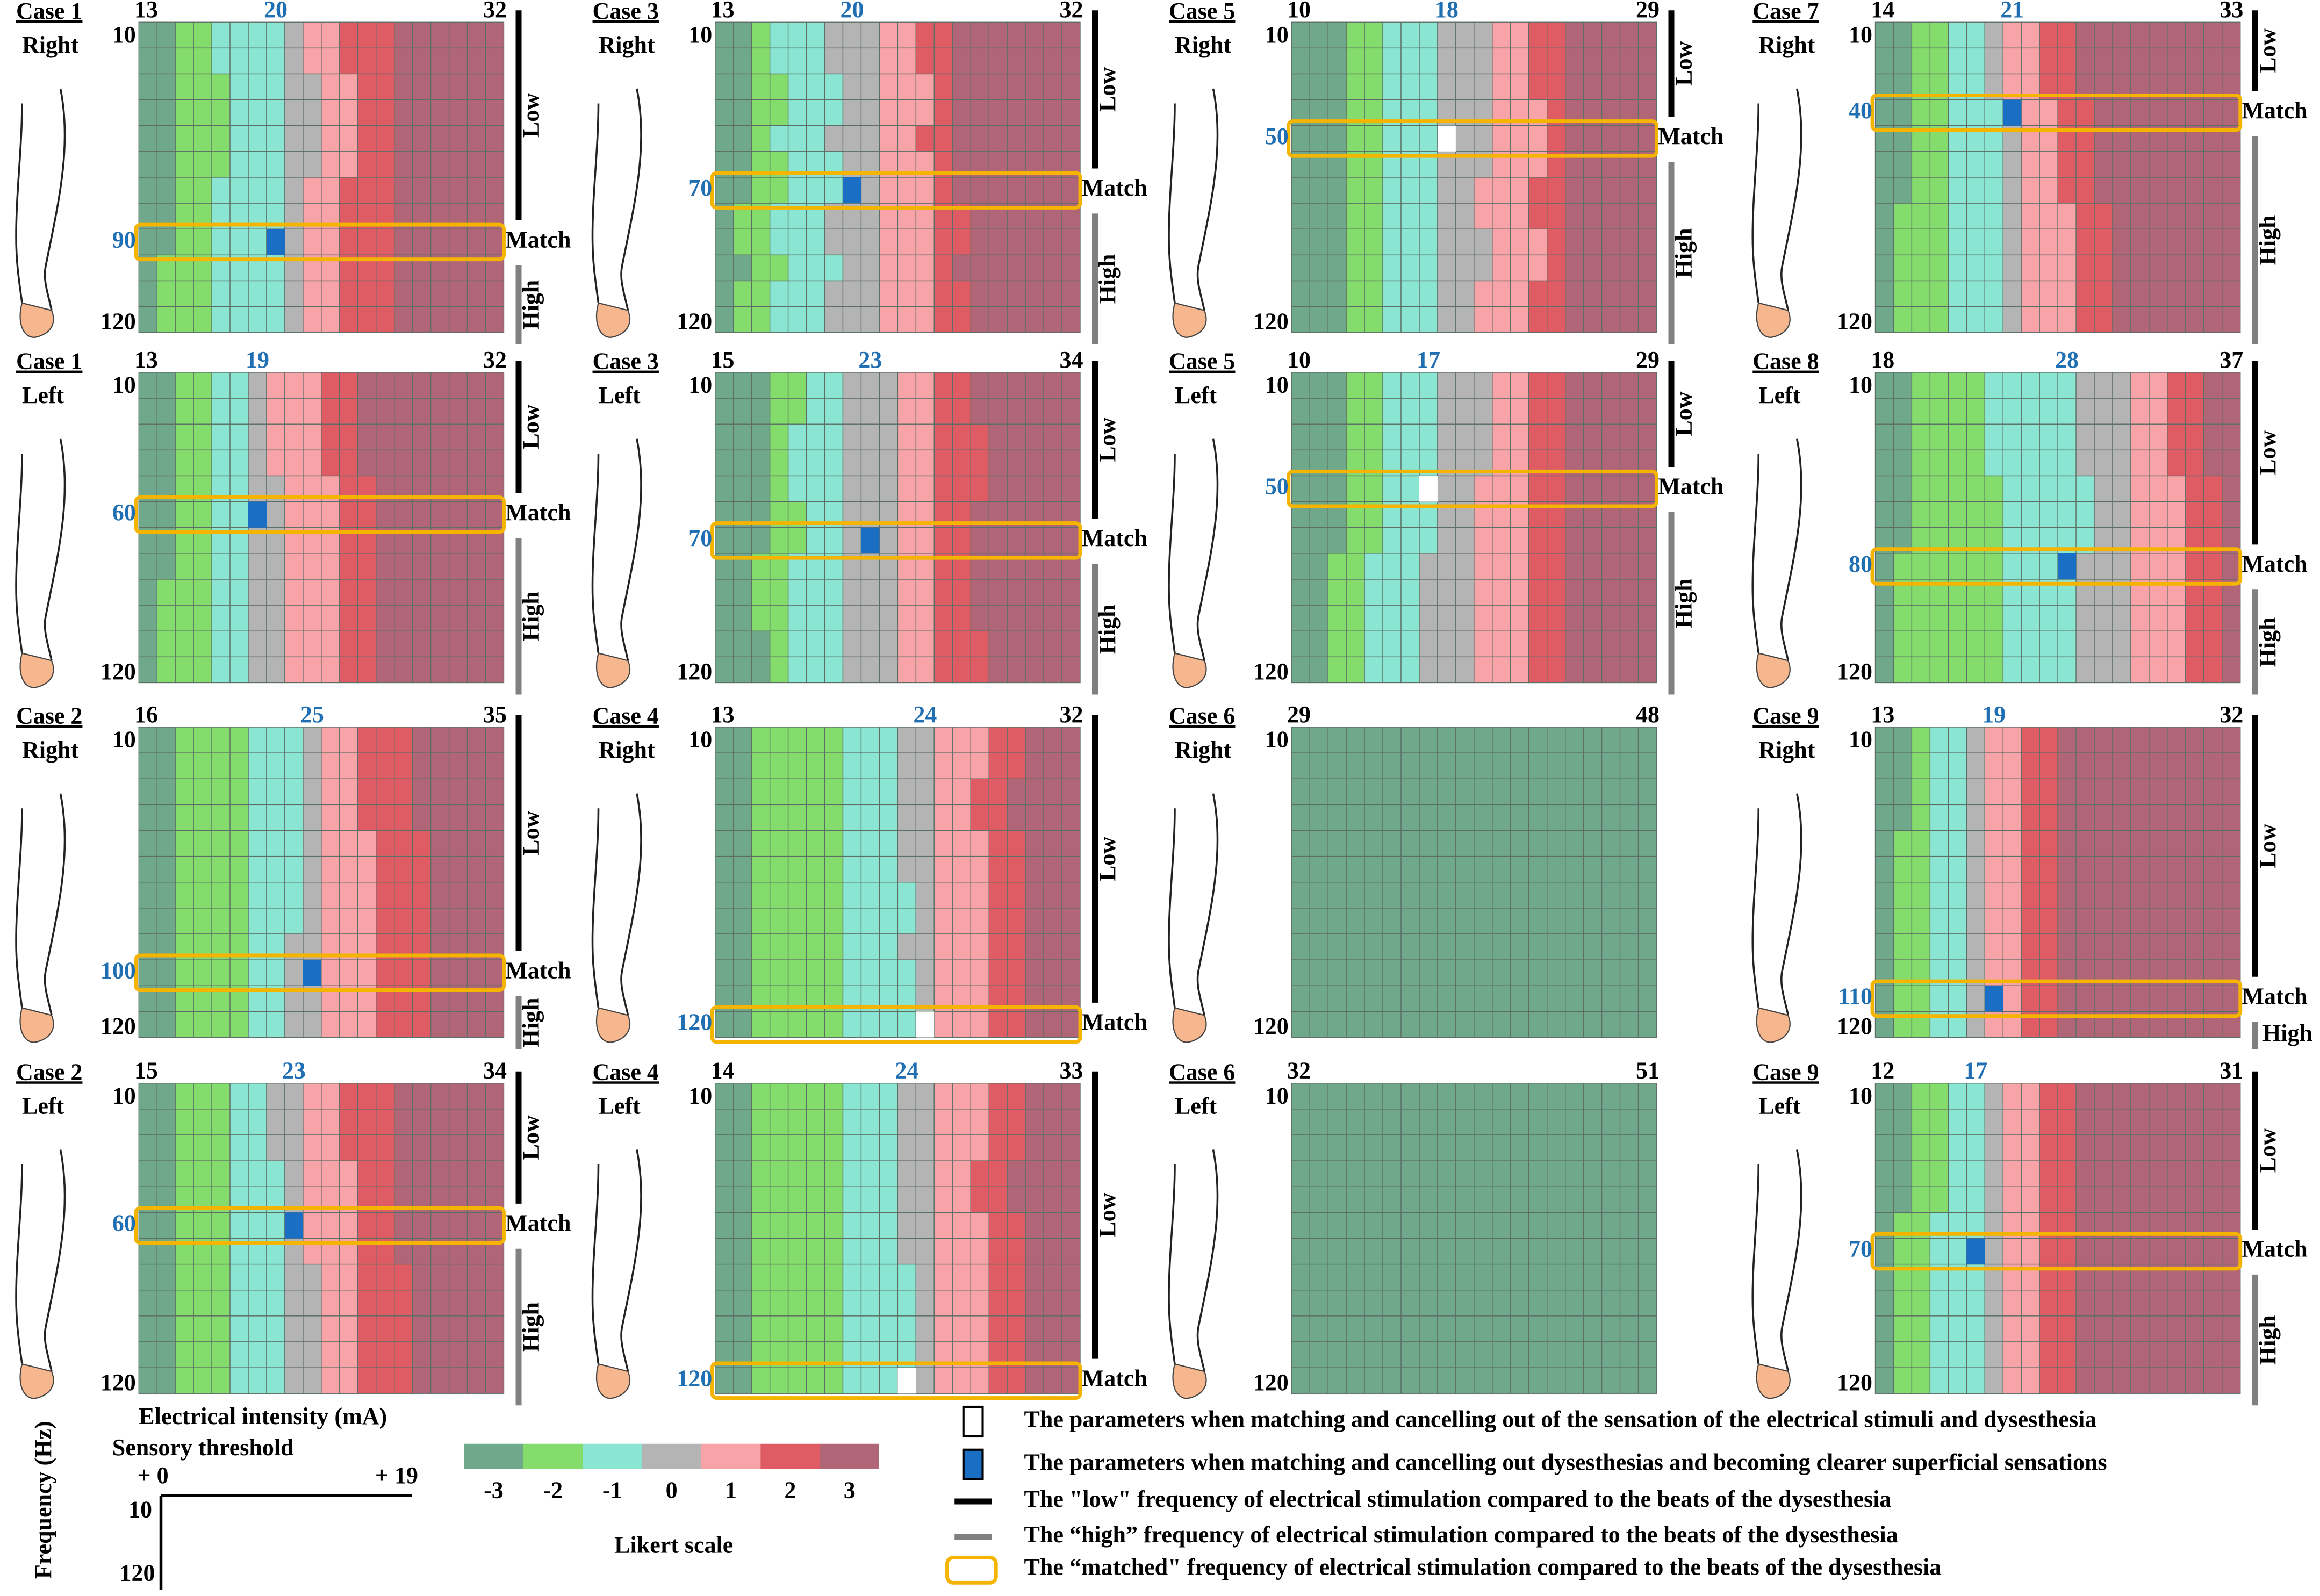 This screenshot has height=1596, width=2320. What do you see at coordinates (852, 190) in the screenshot?
I see `match-marker` at bounding box center [852, 190].